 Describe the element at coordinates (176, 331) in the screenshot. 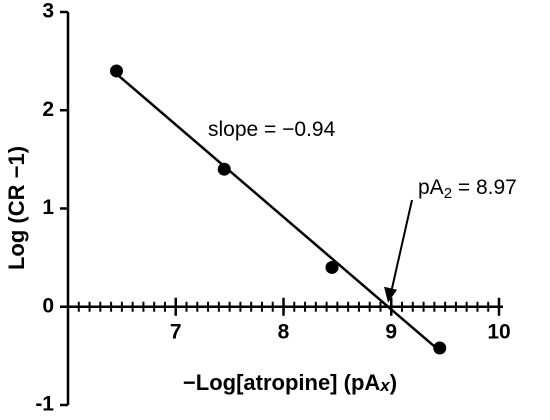

I see `x-tick-label: 7` at that location.